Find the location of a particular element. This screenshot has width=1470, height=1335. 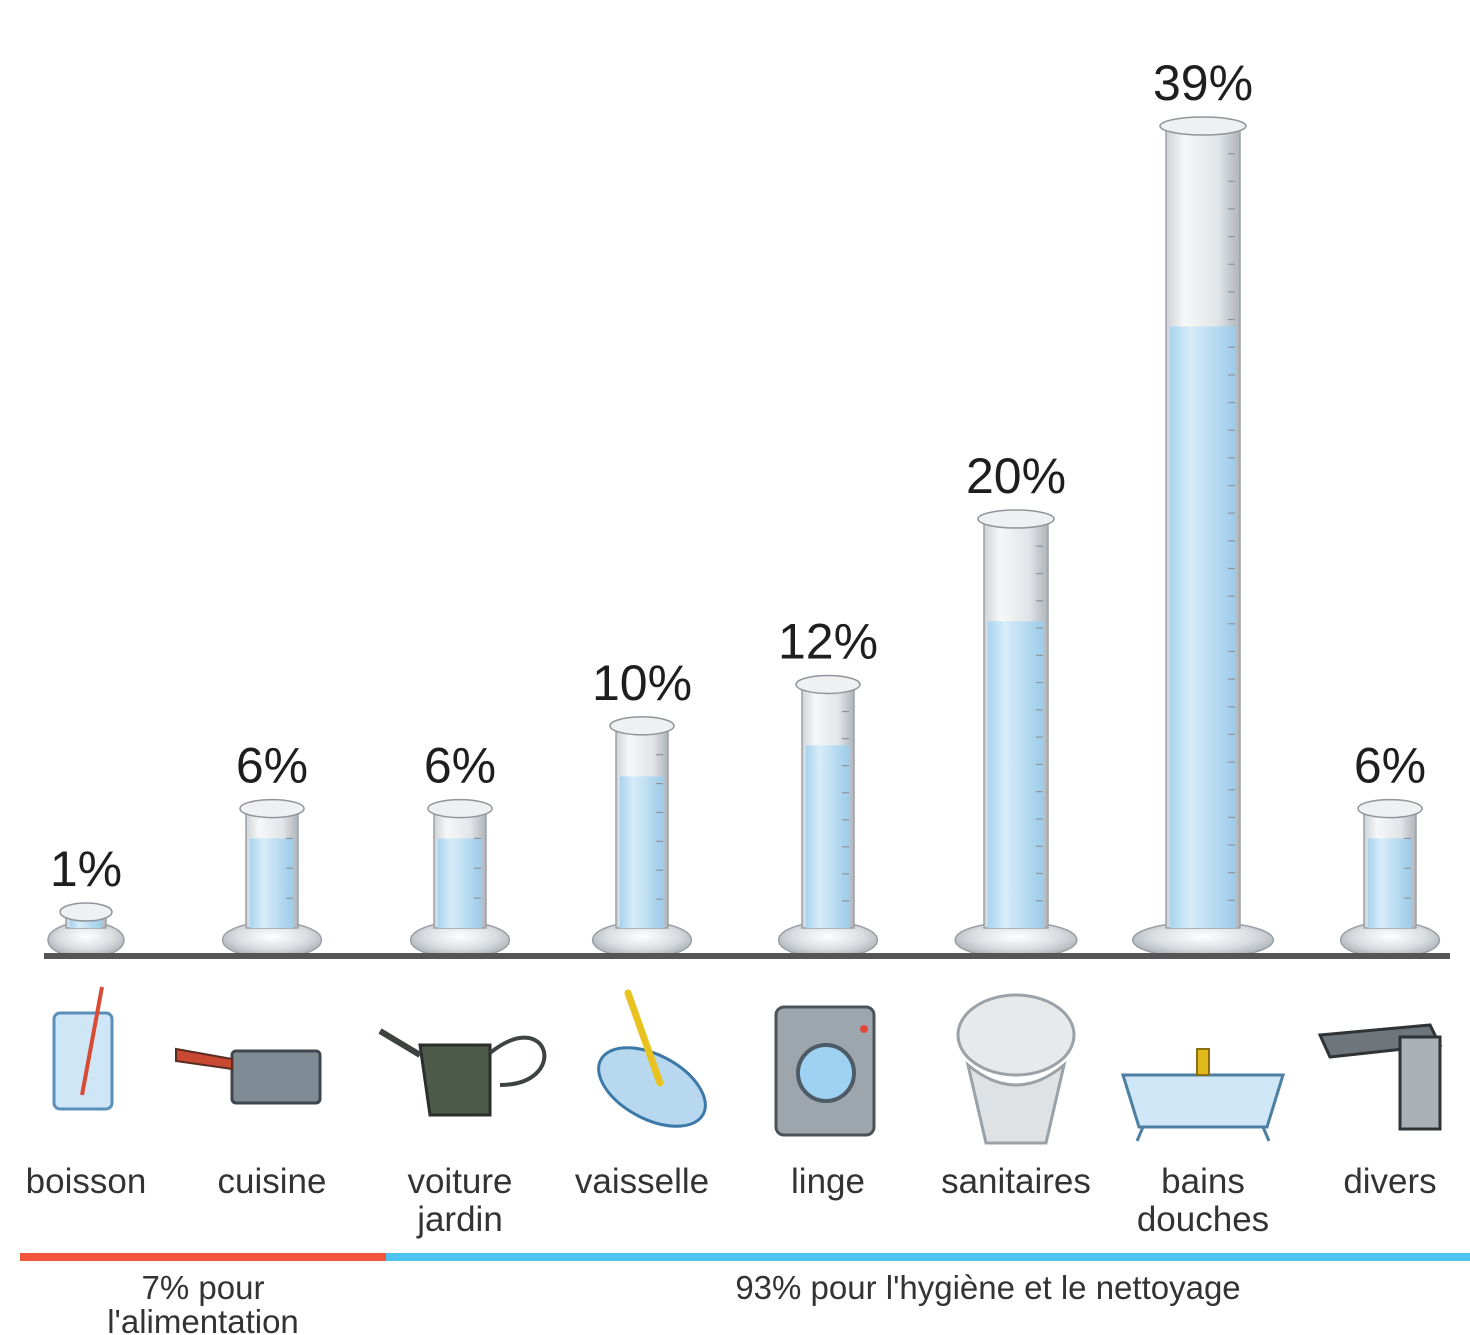

cylinder-vaisselle is located at coordinates (642, 837).